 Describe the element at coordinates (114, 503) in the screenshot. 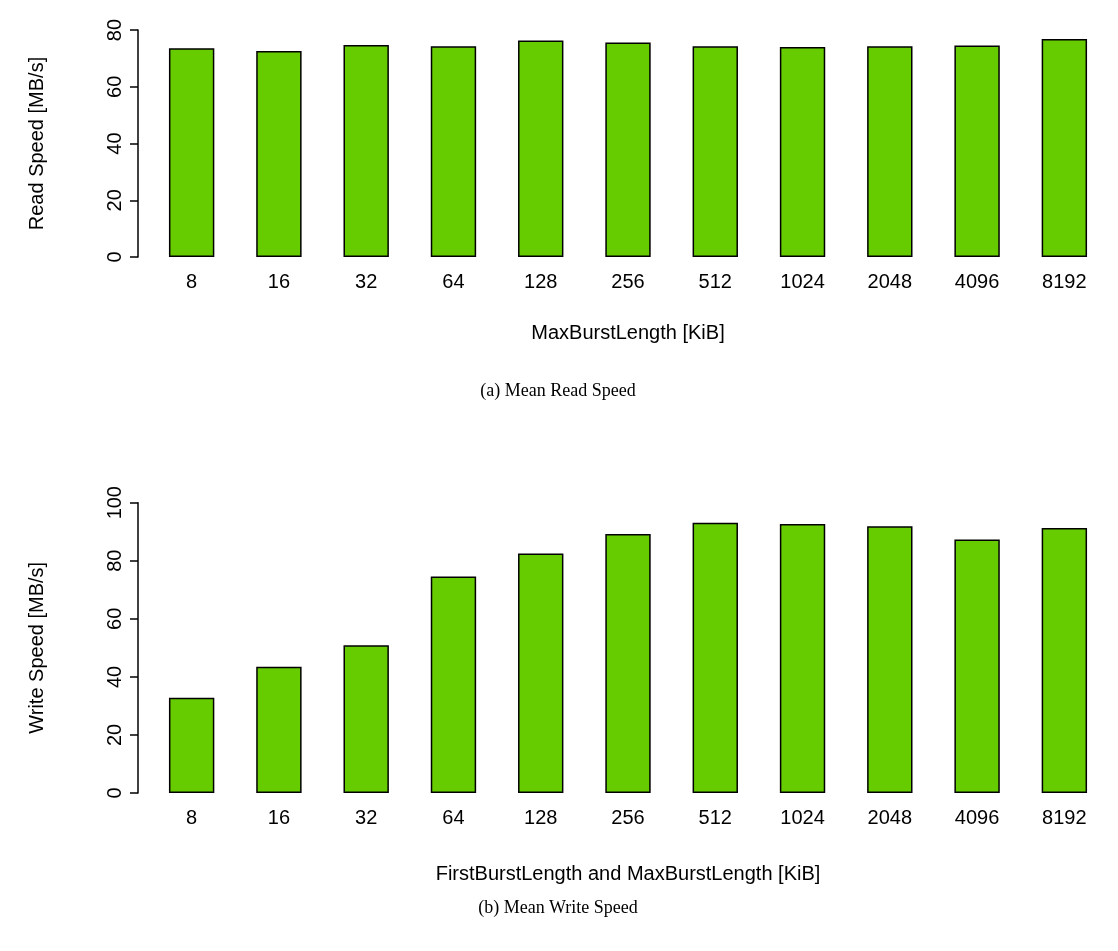

I see `y-tick-label: 100` at that location.